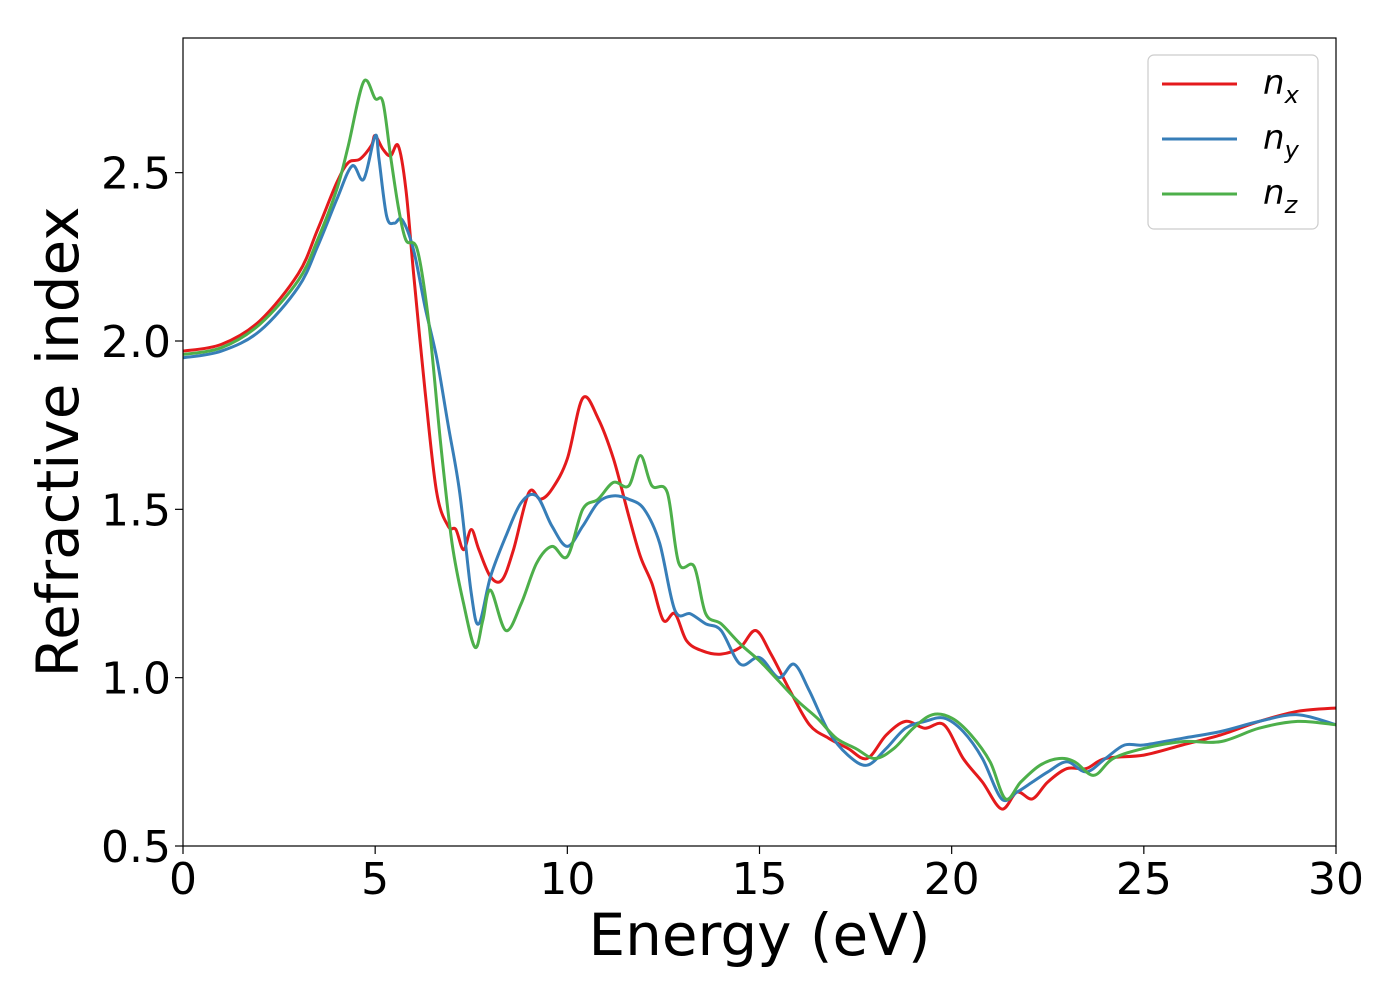 Image resolution: width=1400 pixels, height=1000 pixels. I want to click on y-axis-ticks: 0.5 1.0 1.5 2.0 2.5, so click(142, 511).